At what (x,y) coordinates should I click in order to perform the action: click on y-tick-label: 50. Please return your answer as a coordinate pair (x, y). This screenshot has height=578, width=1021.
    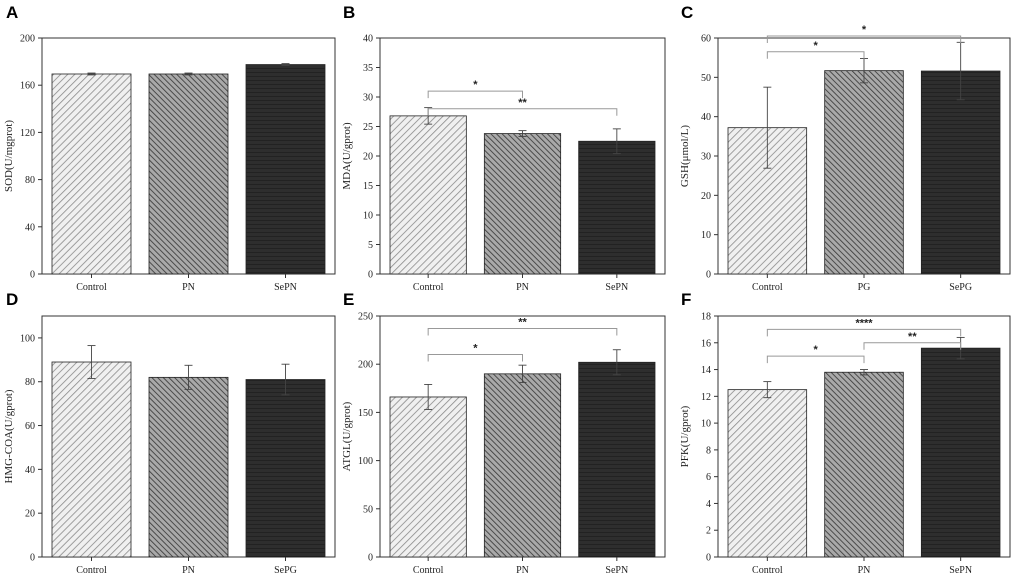
    Looking at the image, I should click on (368, 509).